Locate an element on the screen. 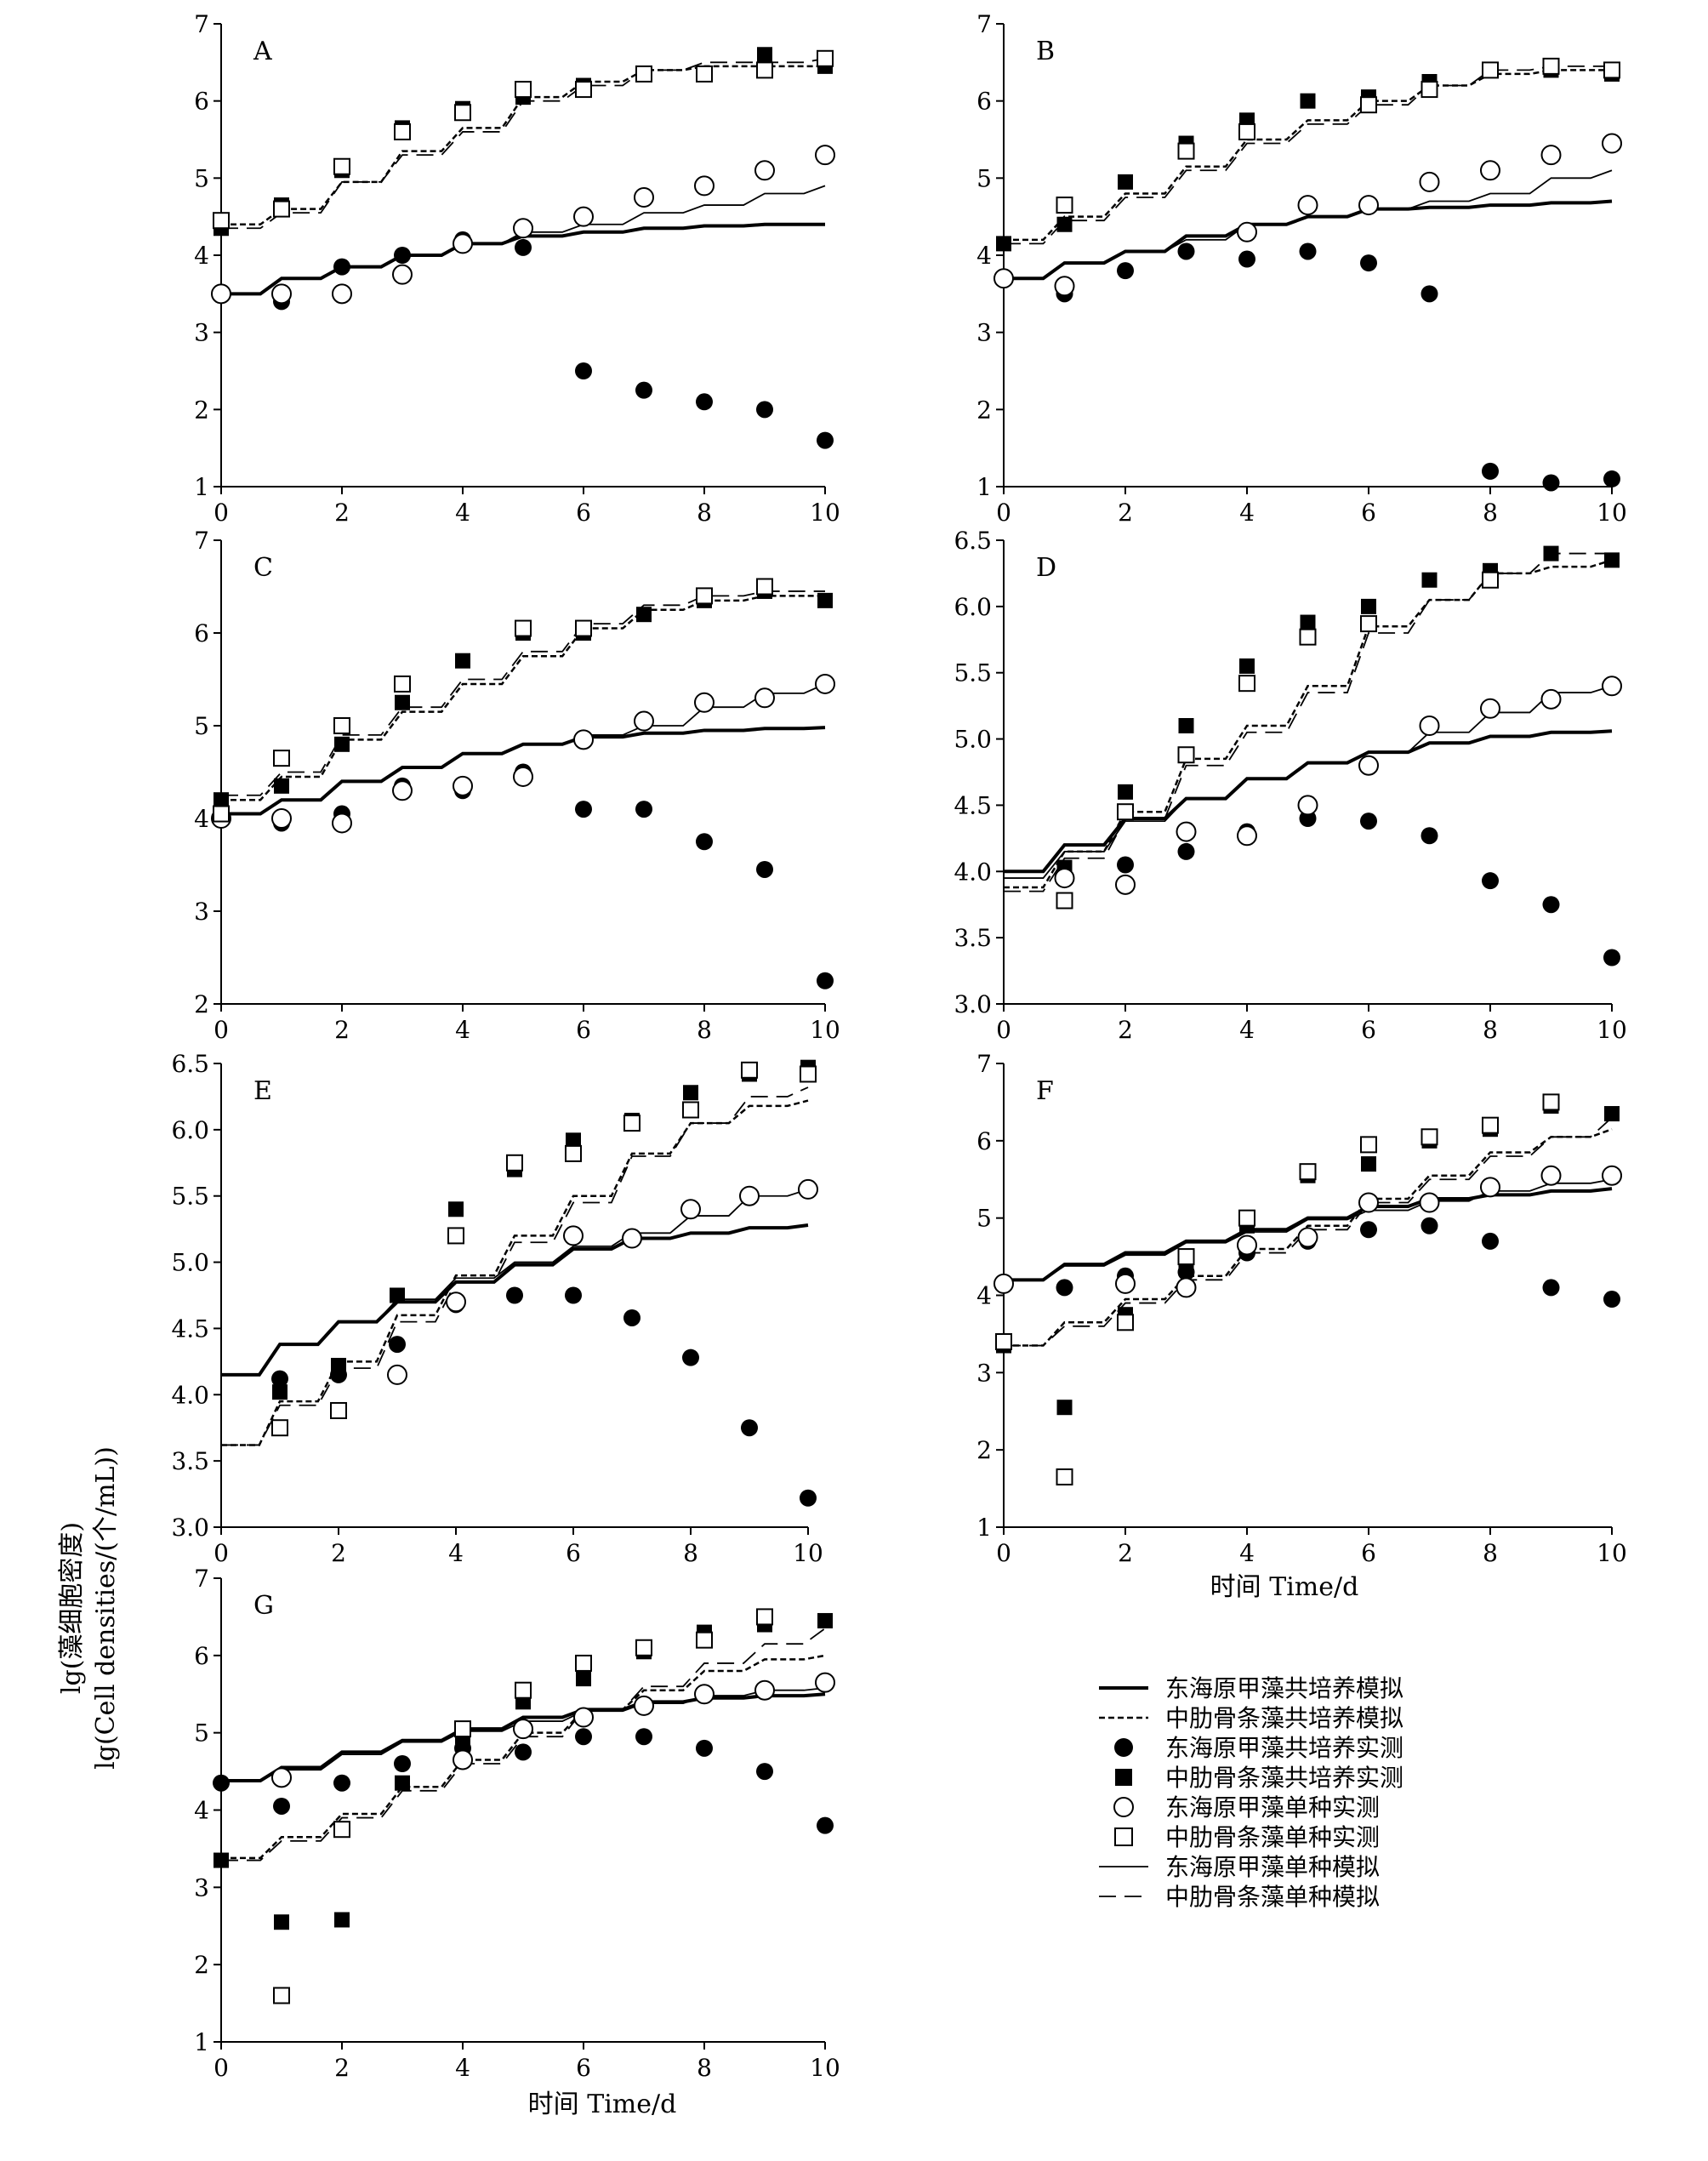  y-tick-label: 3.5 is located at coordinates (973, 938).